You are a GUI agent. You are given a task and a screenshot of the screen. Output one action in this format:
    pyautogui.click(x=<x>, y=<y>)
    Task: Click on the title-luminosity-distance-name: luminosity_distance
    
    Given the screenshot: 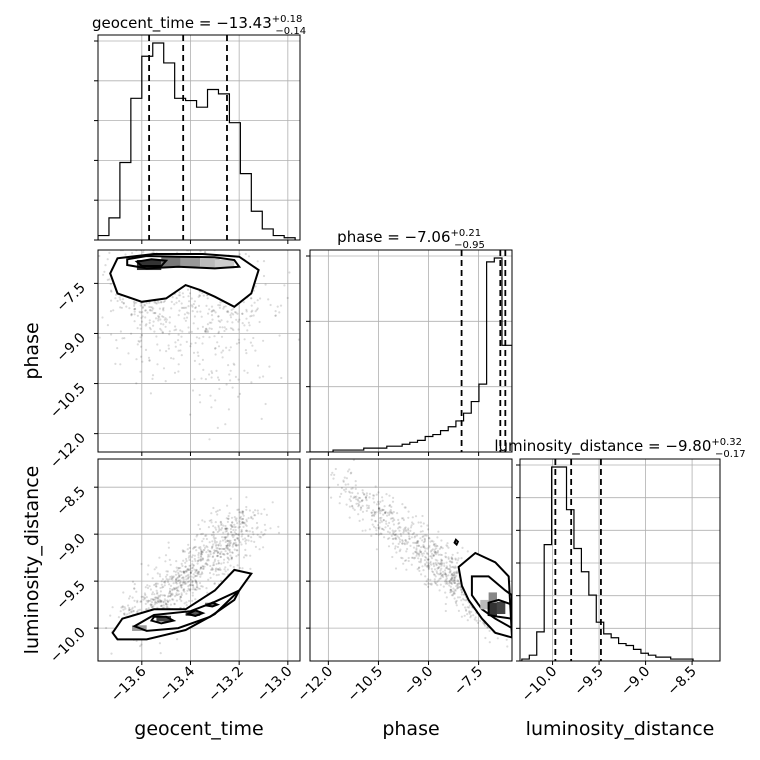 What is the action you would take?
    pyautogui.click(x=568, y=446)
    